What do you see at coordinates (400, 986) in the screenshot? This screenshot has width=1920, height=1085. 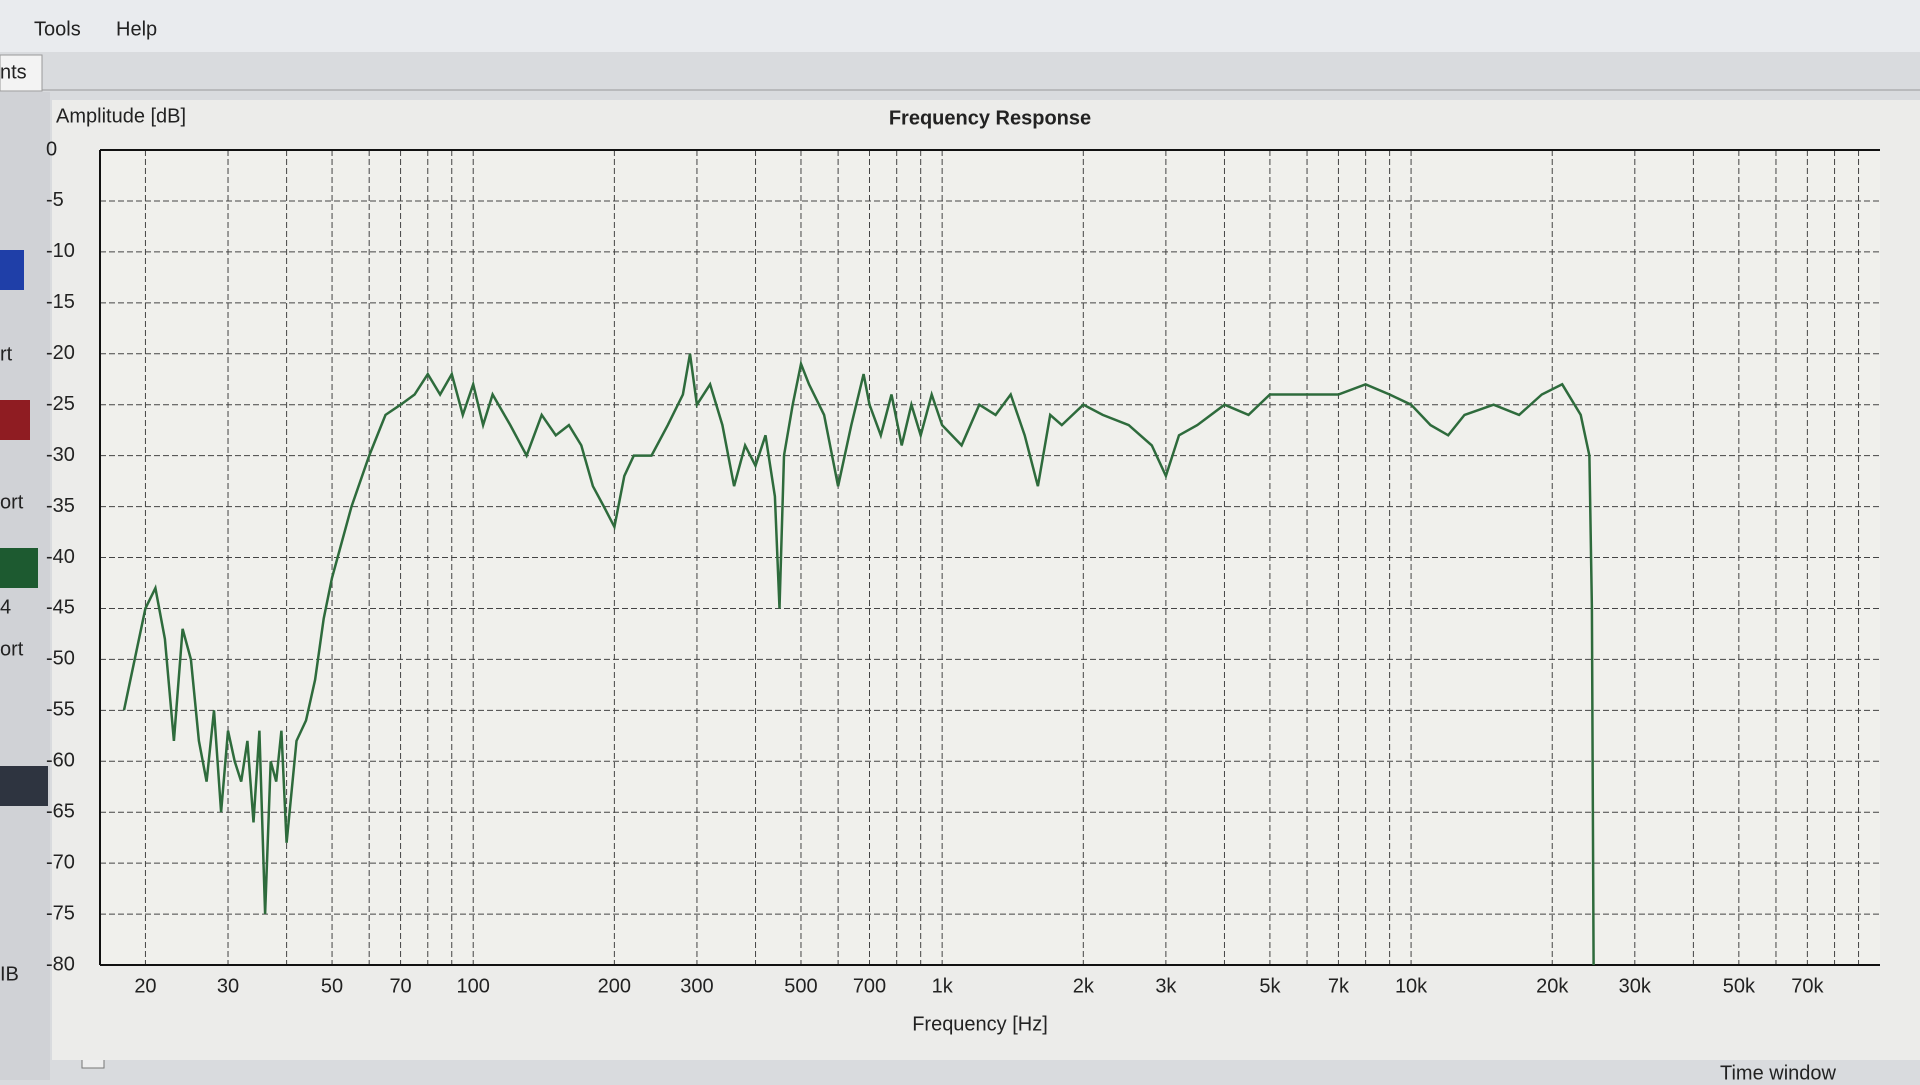 I see `x-tick-label: 70` at bounding box center [400, 986].